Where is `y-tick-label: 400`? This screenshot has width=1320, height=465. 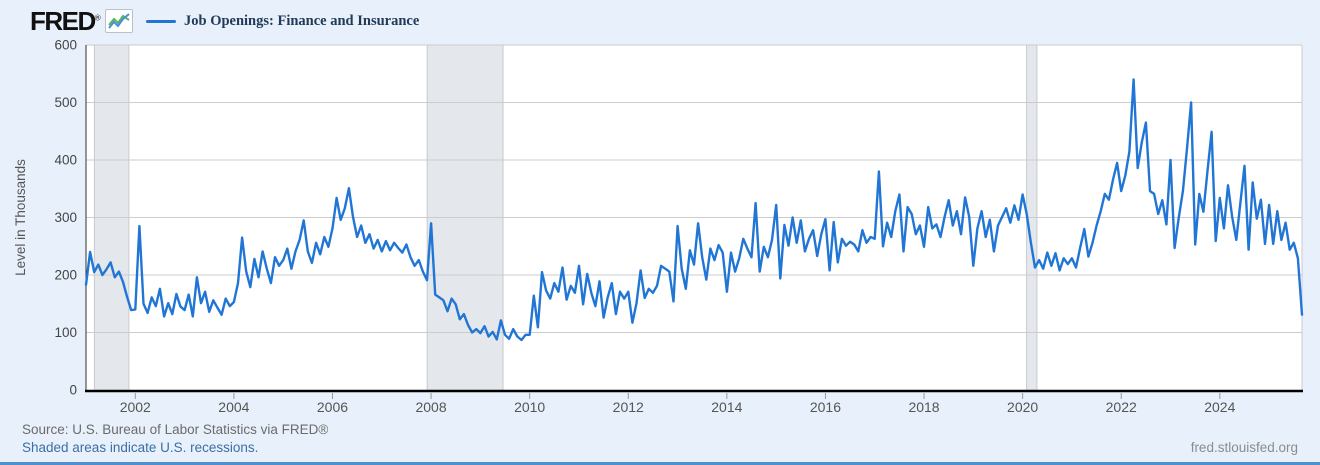 y-tick-label: 400 is located at coordinates (65, 160).